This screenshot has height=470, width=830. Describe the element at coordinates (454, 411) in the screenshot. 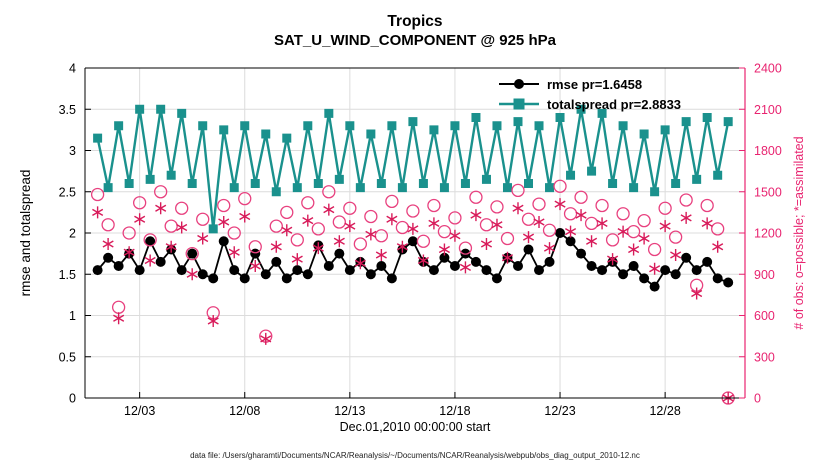

I see `x-tick-label: 12/18` at that location.